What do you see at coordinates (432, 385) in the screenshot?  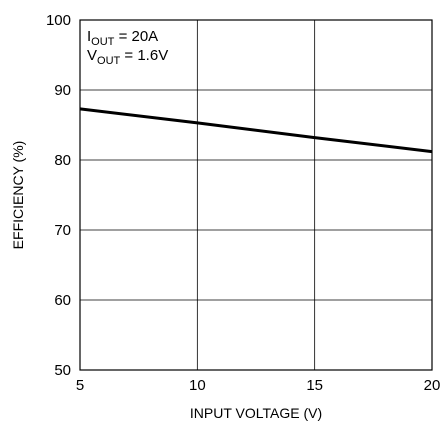 I see `x-tick-label: 20` at bounding box center [432, 385].